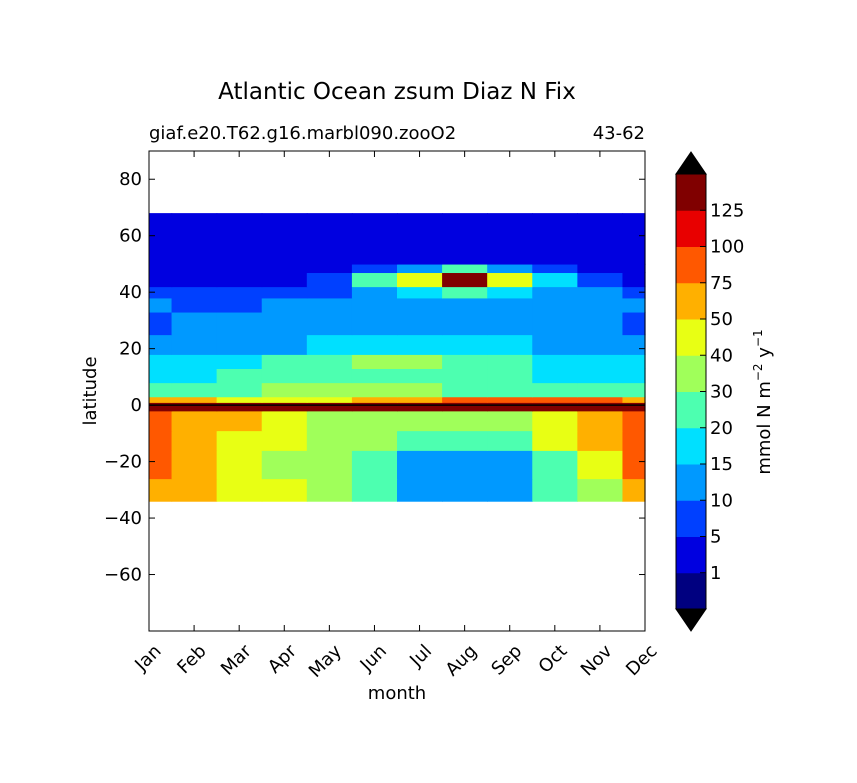  Describe the element at coordinates (758, 338) in the screenshot. I see `colorbar-label-sup2: −1` at that location.